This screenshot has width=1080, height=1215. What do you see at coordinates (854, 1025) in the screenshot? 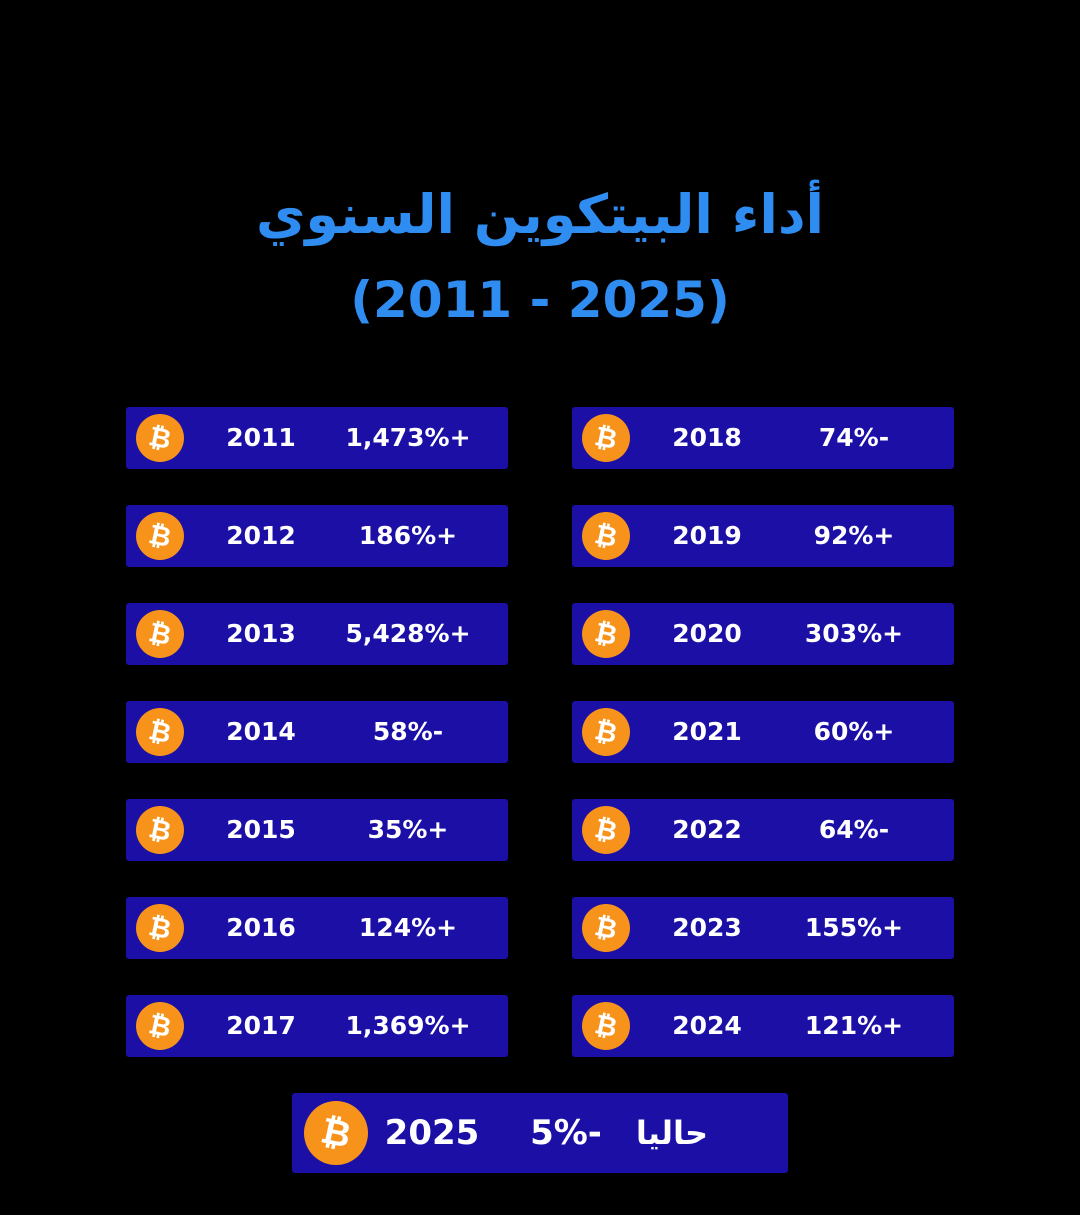
I see `change-value: 121%+` at bounding box center [854, 1025].